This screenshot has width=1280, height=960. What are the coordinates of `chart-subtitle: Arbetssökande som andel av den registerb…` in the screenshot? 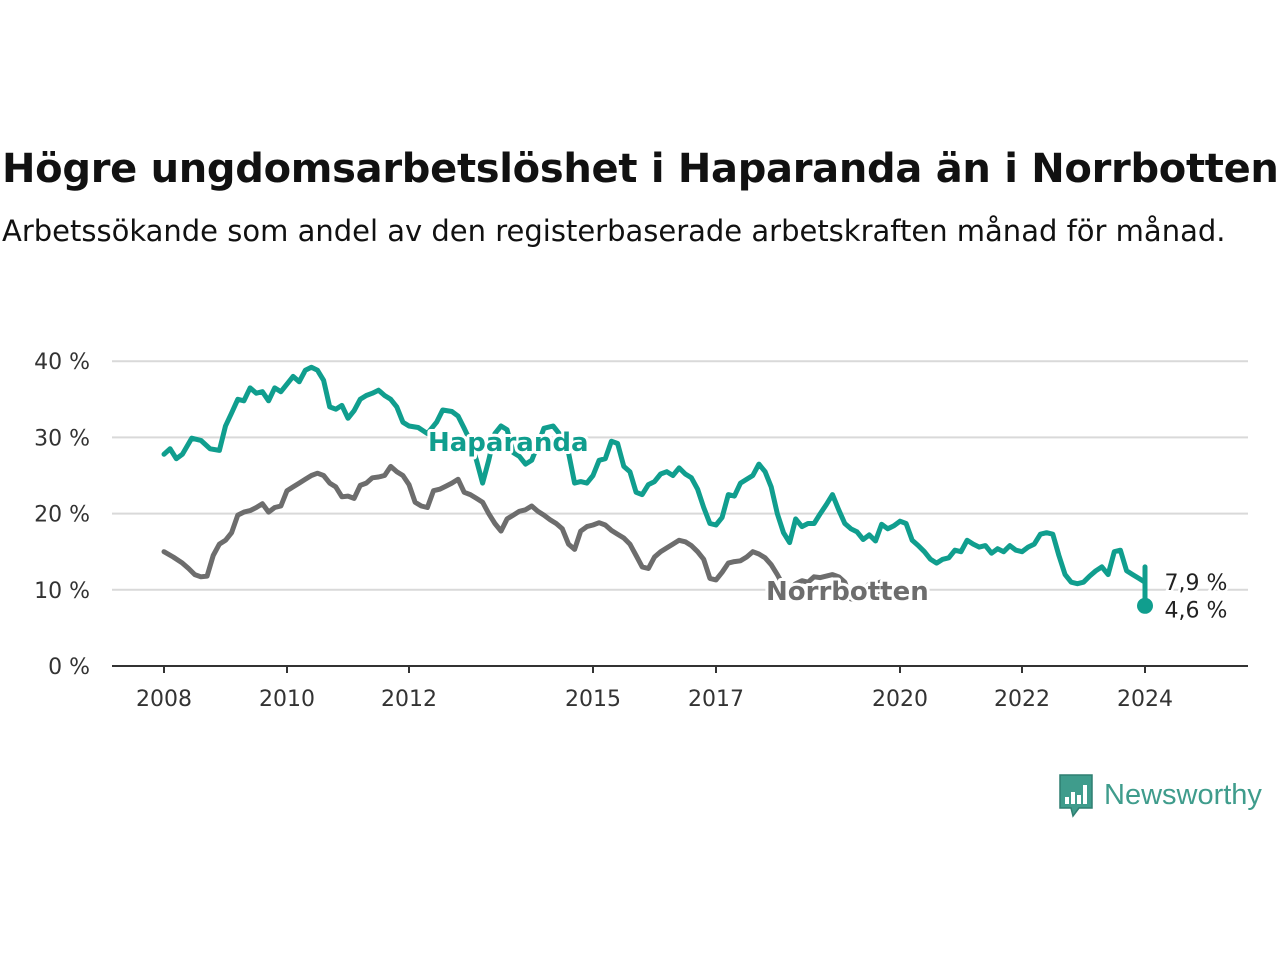 It's located at (614, 231).